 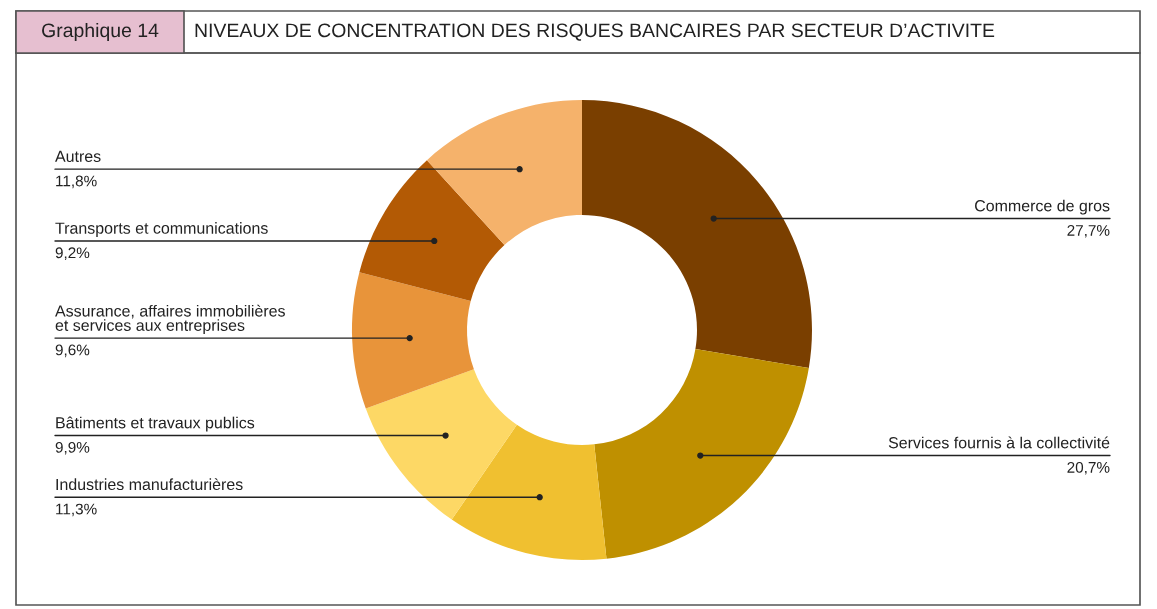 I want to click on slice-label: Transports et communications, so click(x=161, y=229).